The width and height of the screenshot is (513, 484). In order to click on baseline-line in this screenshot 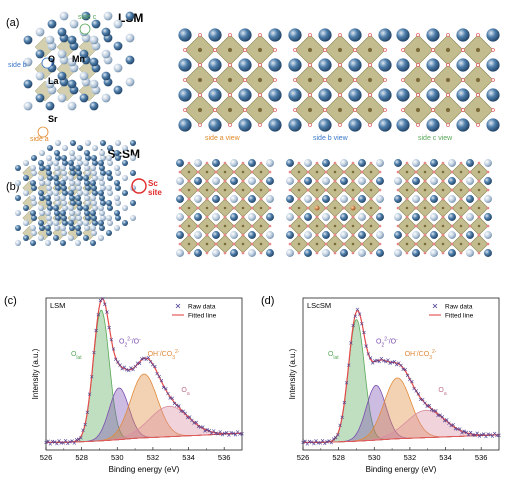, I will do `click(144, 437)`.